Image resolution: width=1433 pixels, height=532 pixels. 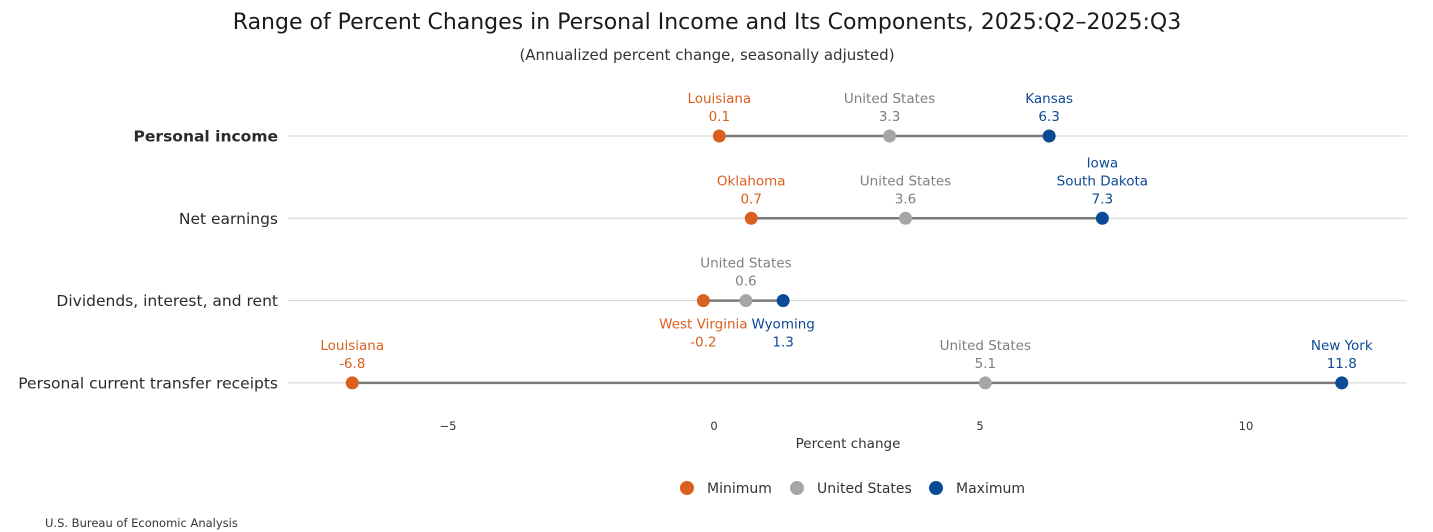 I want to click on x-tick-label: 5, so click(x=979, y=426).